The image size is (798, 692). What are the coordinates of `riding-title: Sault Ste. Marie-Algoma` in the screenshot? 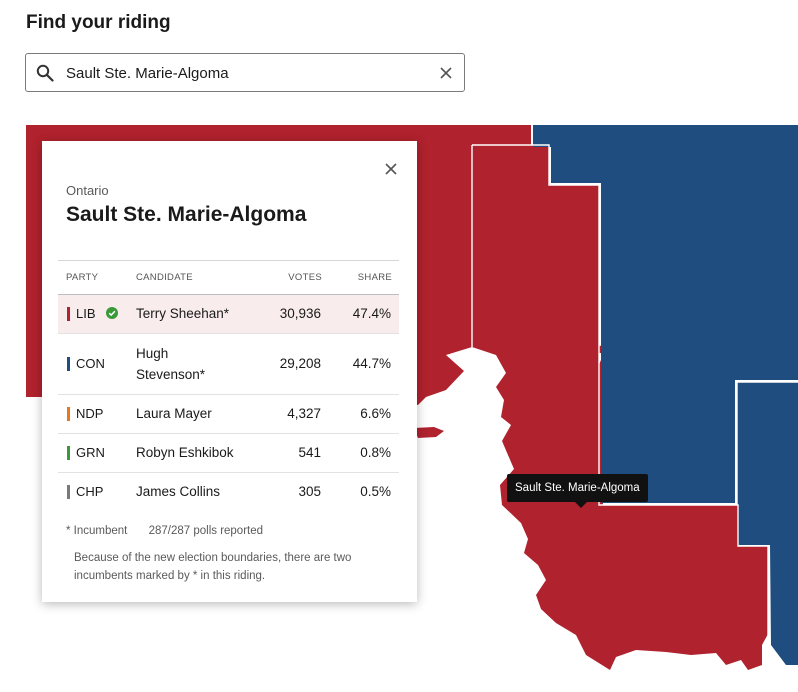 It's located at (186, 214).